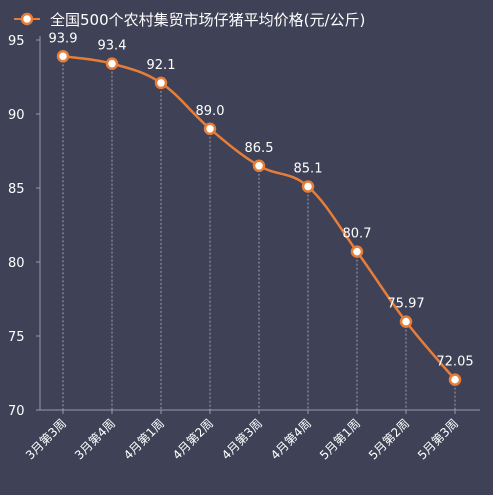 The image size is (493, 495). What do you see at coordinates (16, 337) in the screenshot?
I see `y-tick-label: 75` at bounding box center [16, 337].